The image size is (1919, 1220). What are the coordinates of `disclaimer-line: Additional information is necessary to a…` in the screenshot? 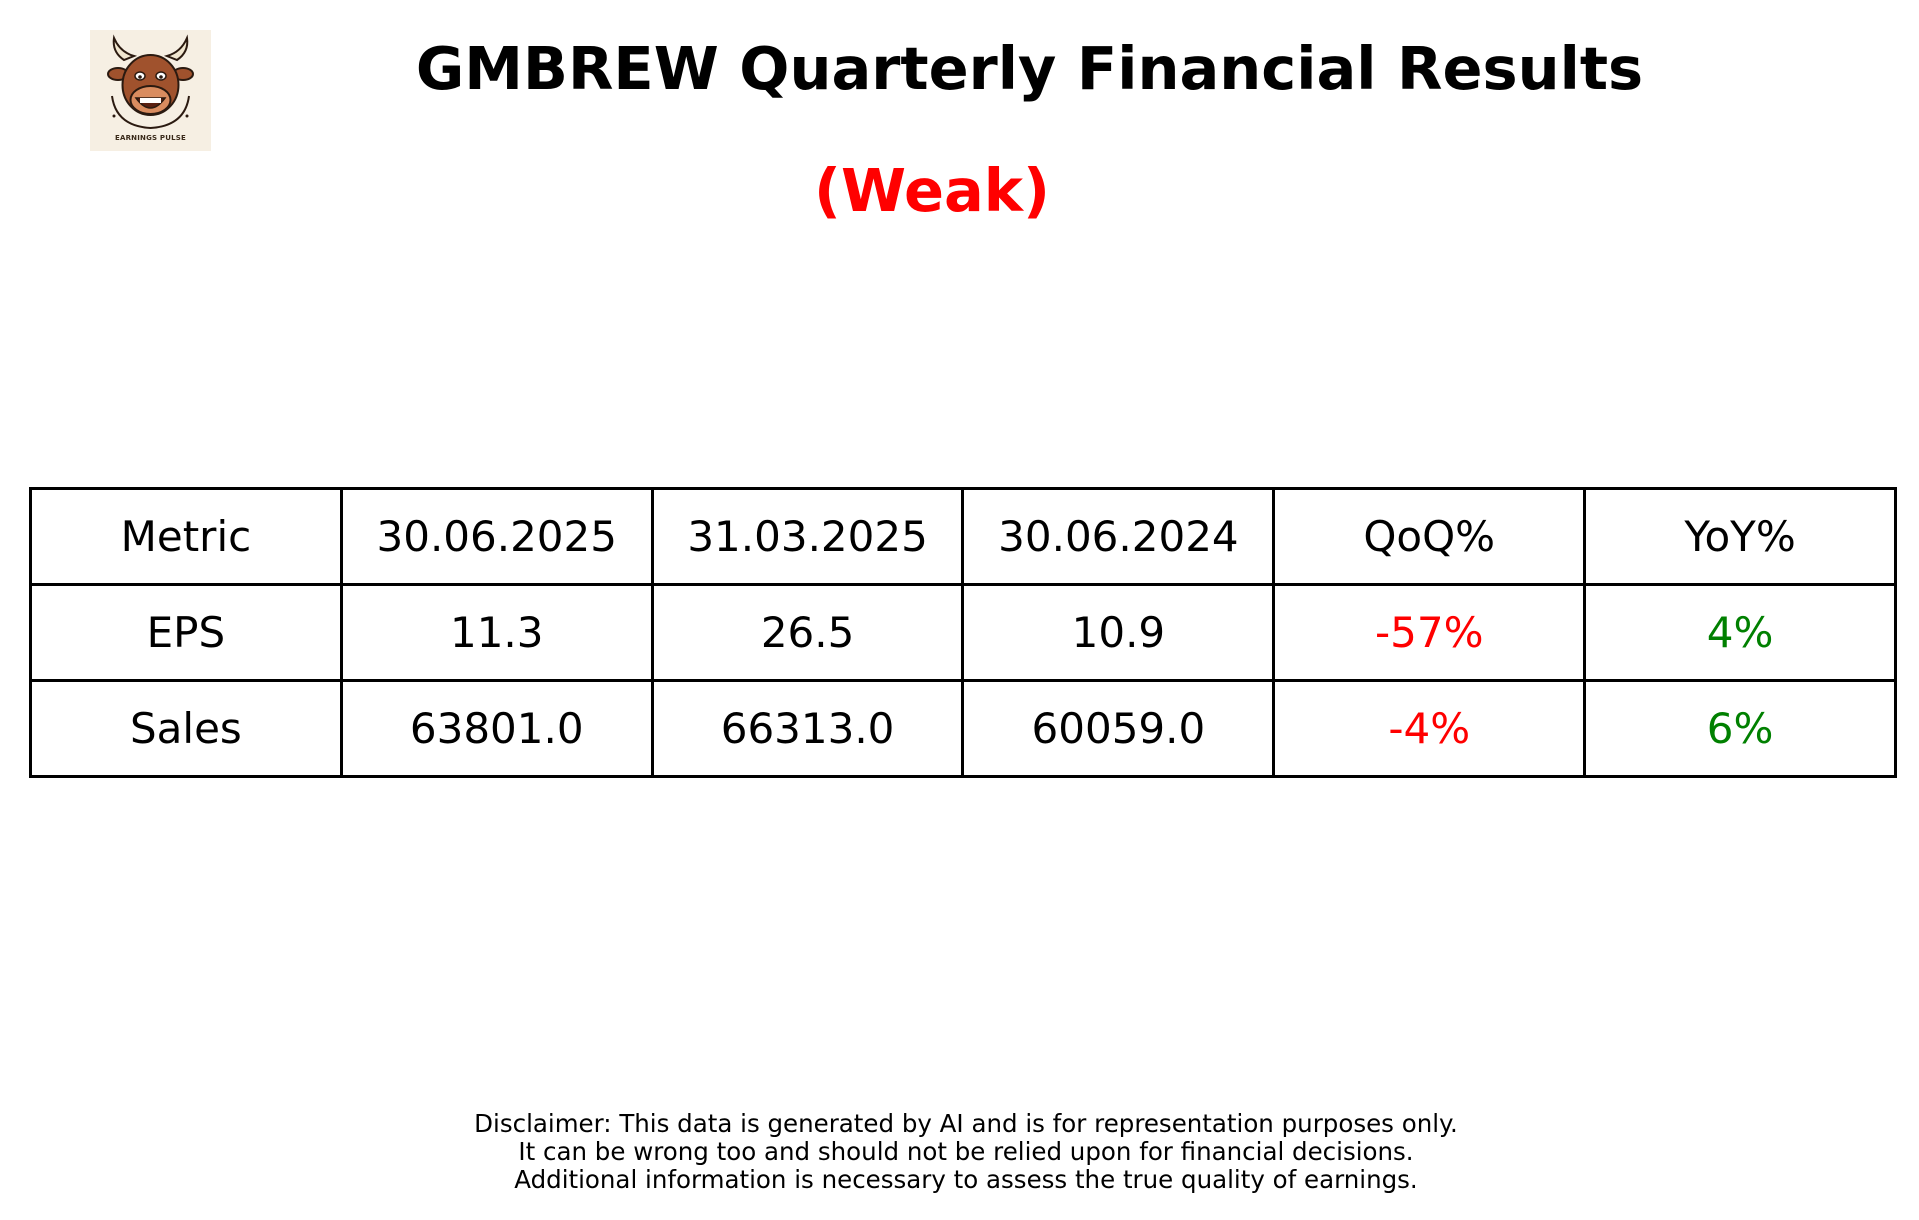 It's located at (966, 1179).